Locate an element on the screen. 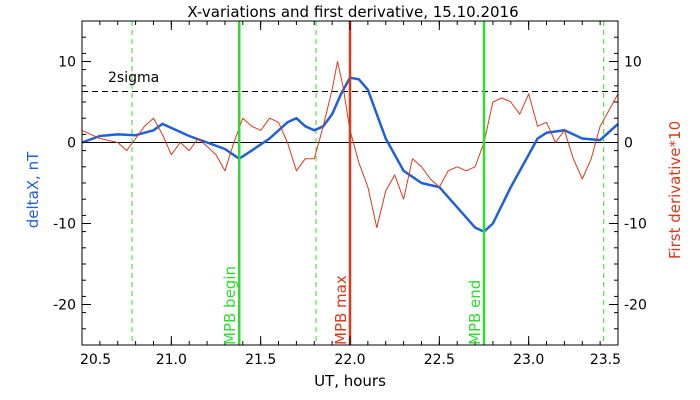 The image size is (700, 400). y-tick-label-left: -20 is located at coordinates (64, 306).